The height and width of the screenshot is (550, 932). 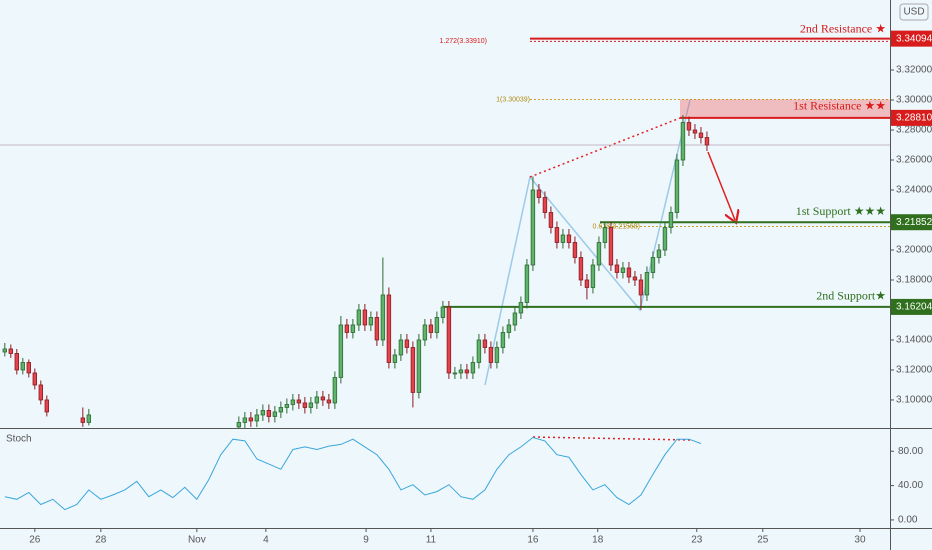 I want to click on y-tick-label: 3.28000, so click(x=914, y=130).